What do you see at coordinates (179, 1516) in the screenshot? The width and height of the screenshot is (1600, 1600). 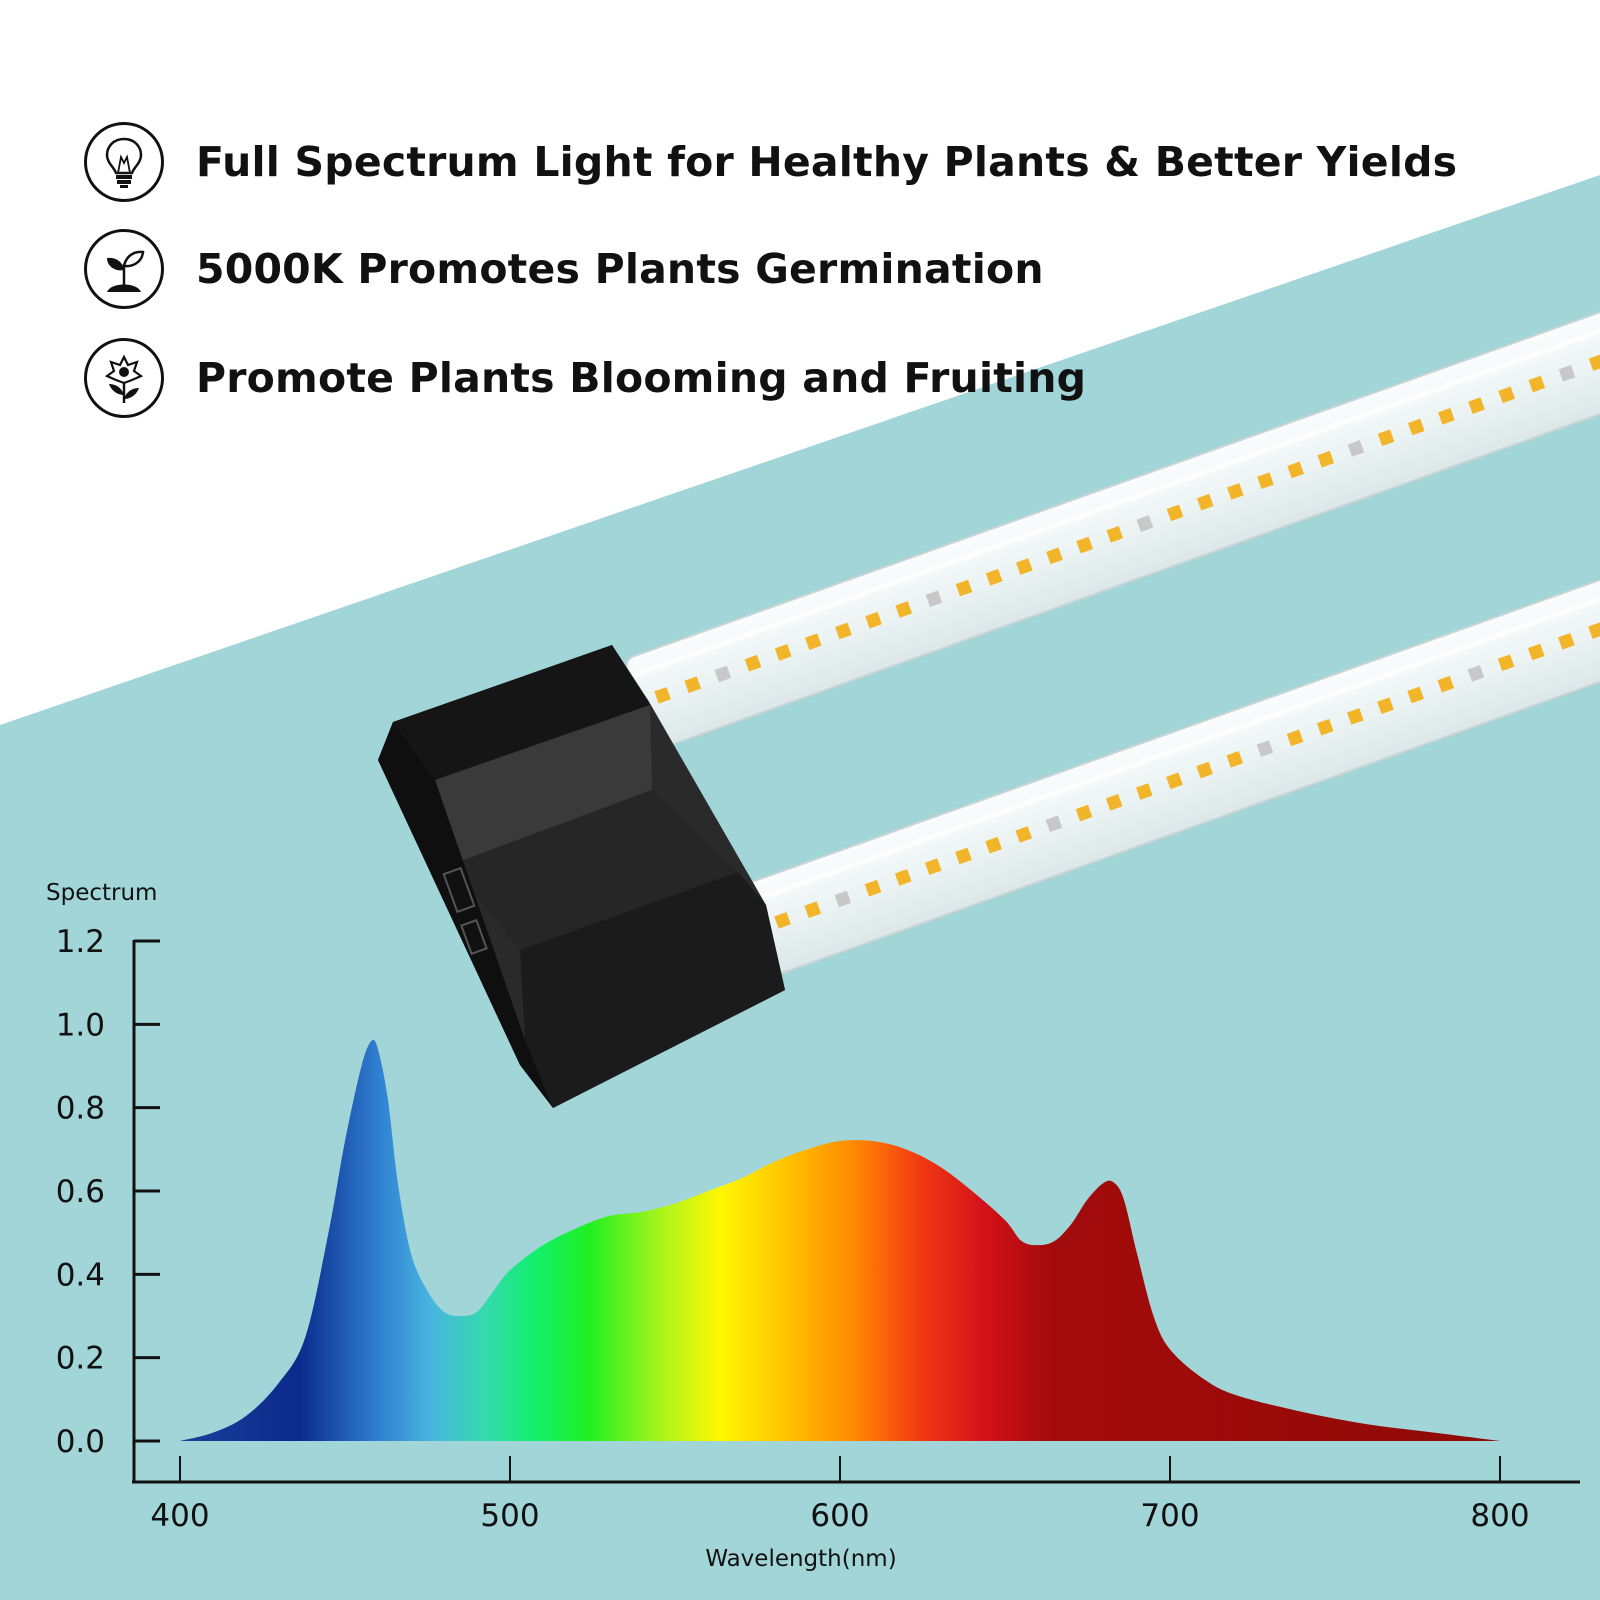 I see `x-tick-label: 400` at bounding box center [179, 1516].